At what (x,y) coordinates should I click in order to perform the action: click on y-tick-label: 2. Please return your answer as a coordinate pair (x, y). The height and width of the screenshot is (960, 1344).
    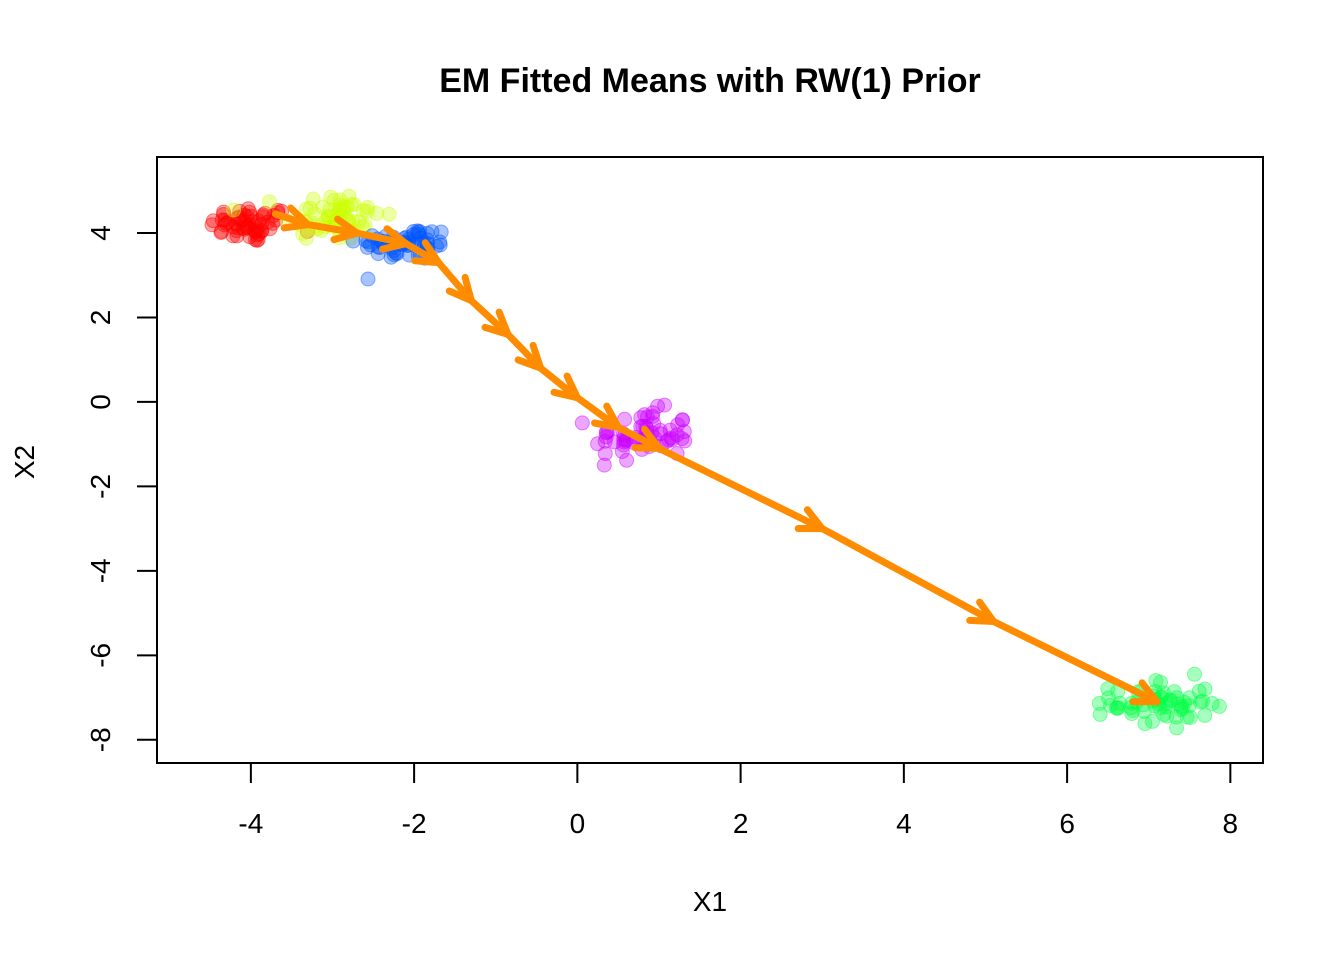
    Looking at the image, I should click on (100, 318).